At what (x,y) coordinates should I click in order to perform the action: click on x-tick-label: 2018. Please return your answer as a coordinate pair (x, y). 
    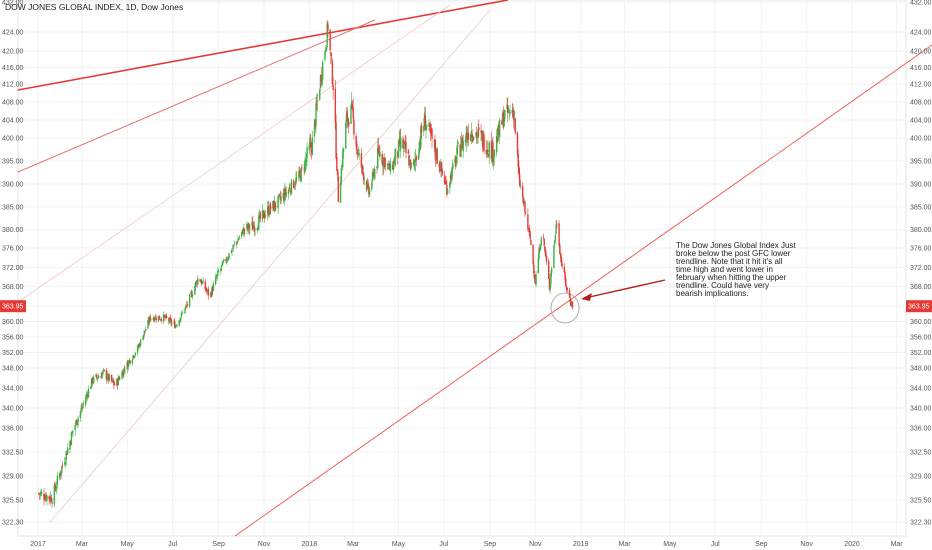
    Looking at the image, I should click on (310, 544).